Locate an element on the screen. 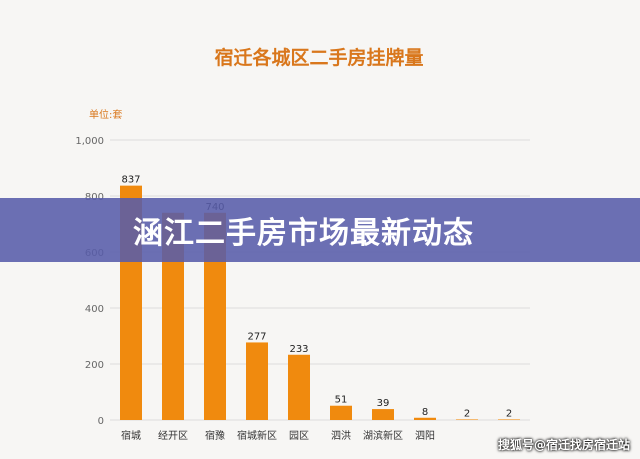  y-tick-label: 0 is located at coordinates (101, 421).